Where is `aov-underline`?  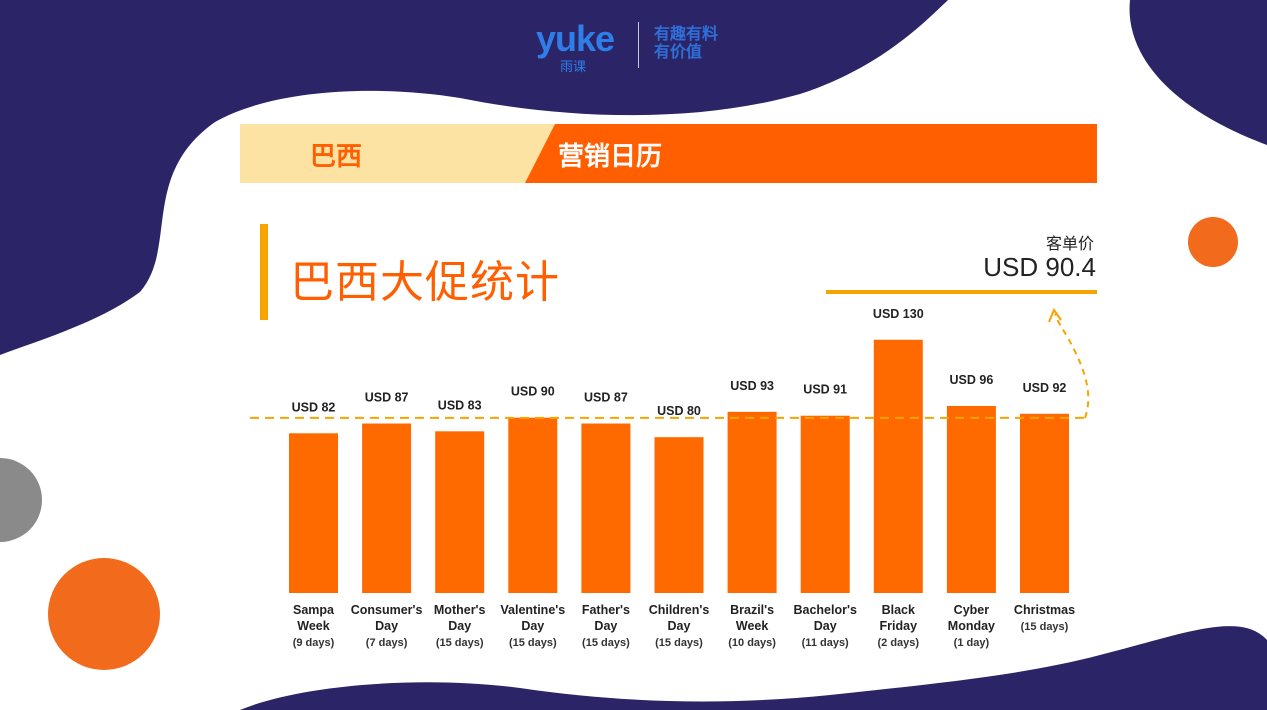 aov-underline is located at coordinates (961, 292).